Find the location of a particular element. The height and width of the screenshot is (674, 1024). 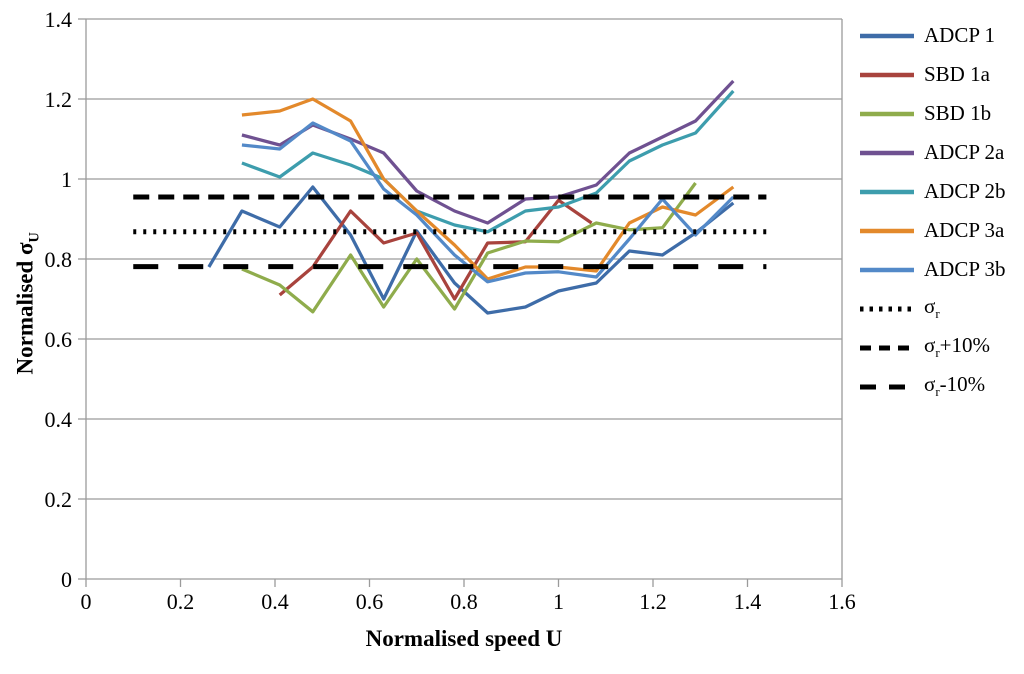

legend-label: σr+10% is located at coordinates (957, 347).